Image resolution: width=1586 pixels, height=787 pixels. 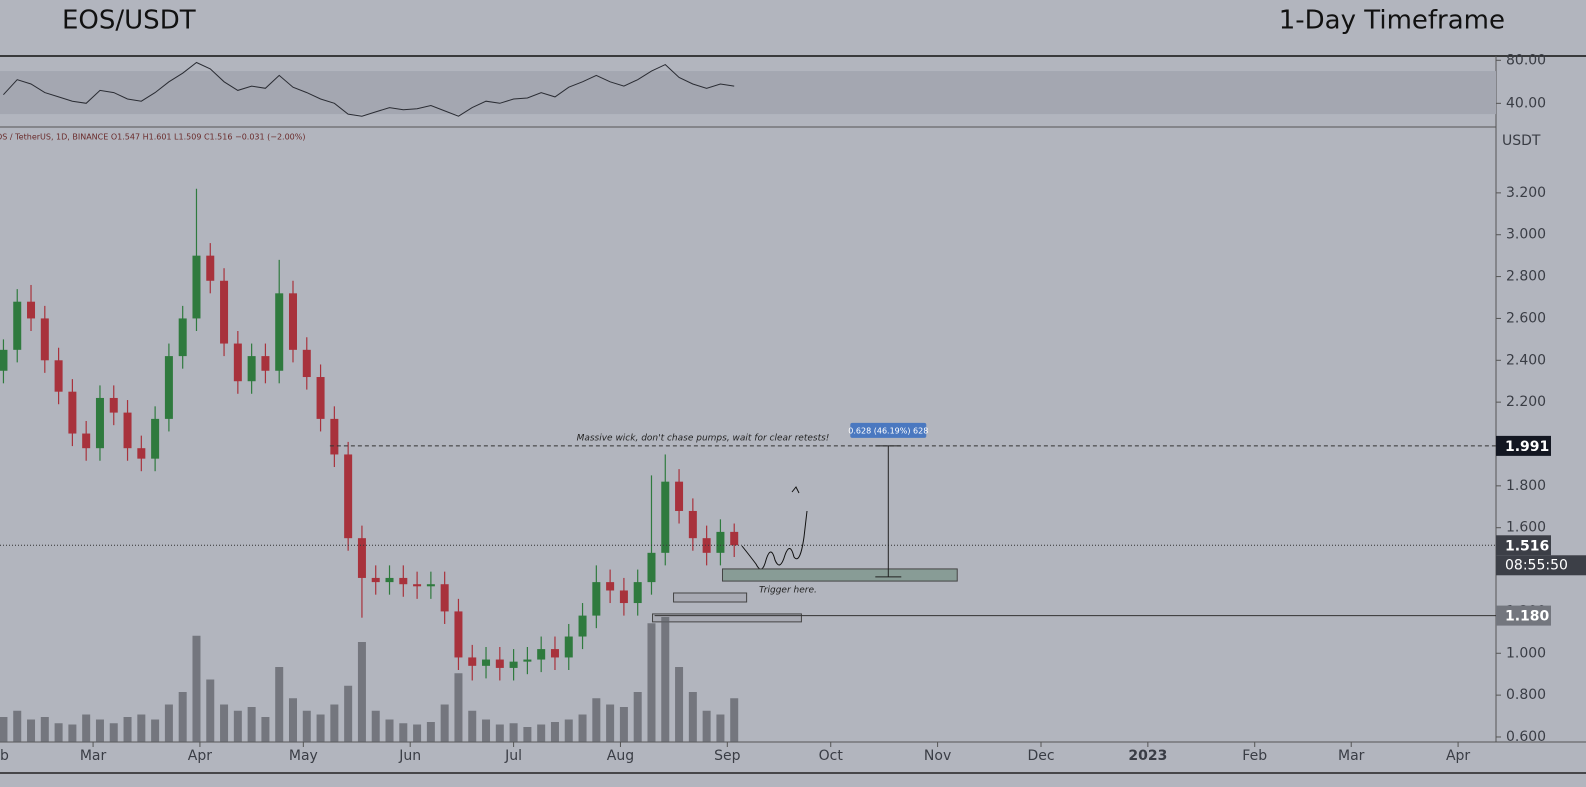 I want to click on x-tick-label: Feb, so click(x=1254, y=756).